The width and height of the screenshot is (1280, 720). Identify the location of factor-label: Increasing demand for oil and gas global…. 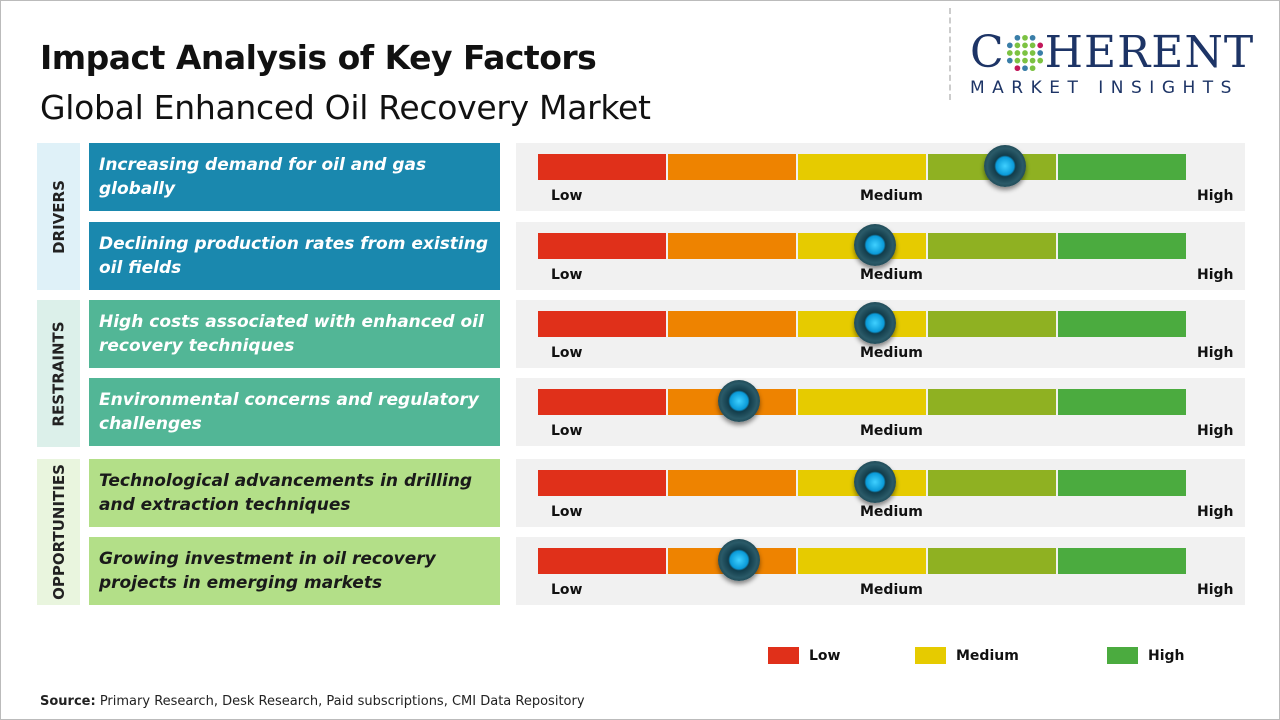
(294, 177).